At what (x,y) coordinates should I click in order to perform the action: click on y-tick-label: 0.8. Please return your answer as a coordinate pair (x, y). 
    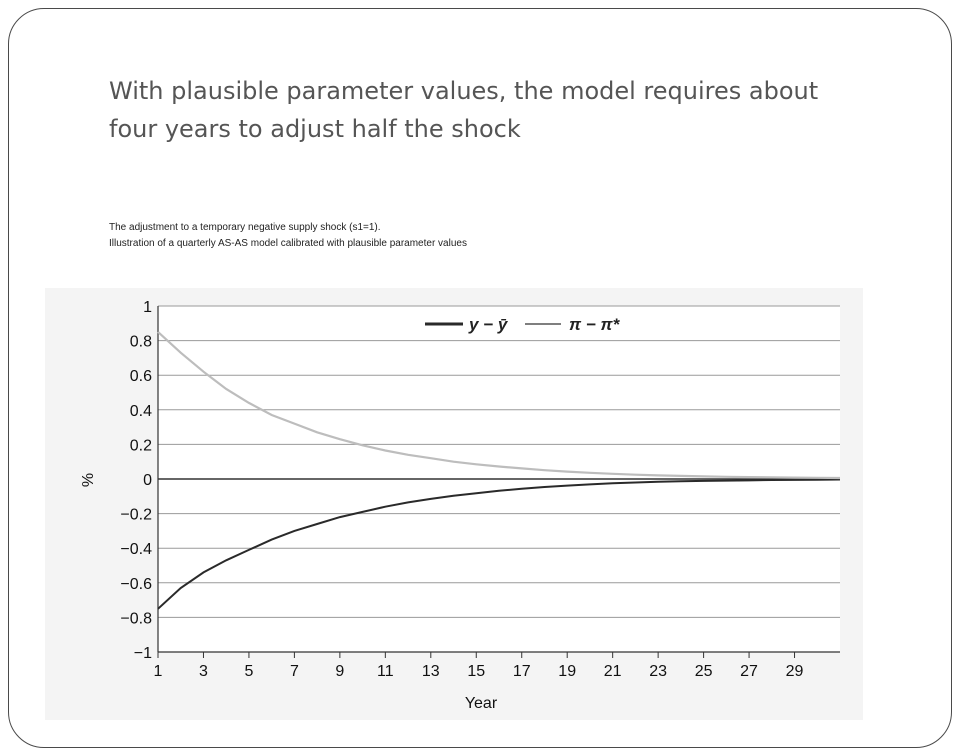
    Looking at the image, I should click on (141, 342).